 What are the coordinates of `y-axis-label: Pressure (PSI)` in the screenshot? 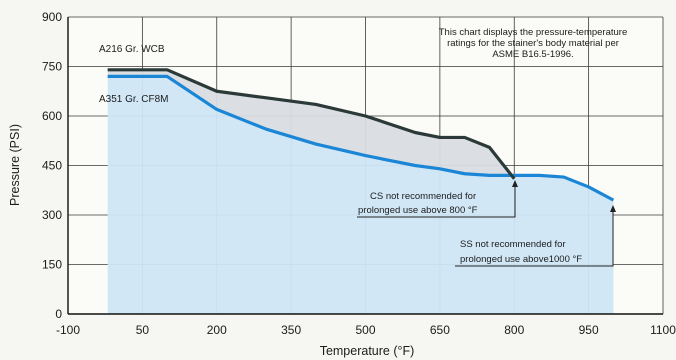 It's located at (15, 165).